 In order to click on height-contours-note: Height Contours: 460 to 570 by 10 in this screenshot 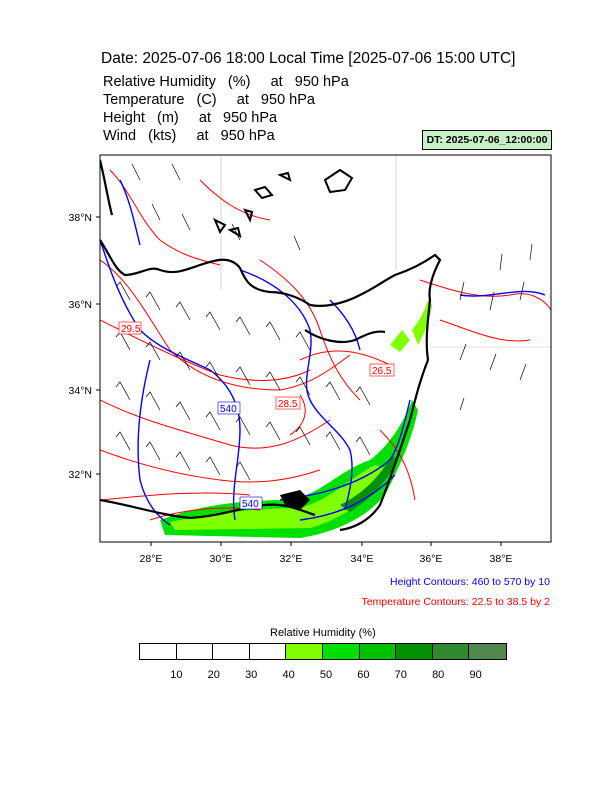, I will do `click(470, 582)`.